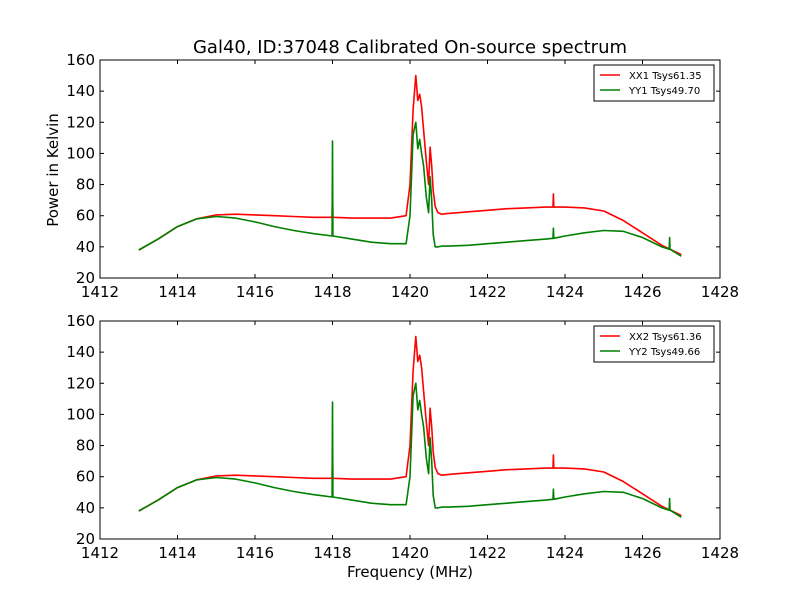 The image size is (800, 600). What do you see at coordinates (664, 352) in the screenshot?
I see `legend-label: YY2 Tsys49.66` at bounding box center [664, 352].